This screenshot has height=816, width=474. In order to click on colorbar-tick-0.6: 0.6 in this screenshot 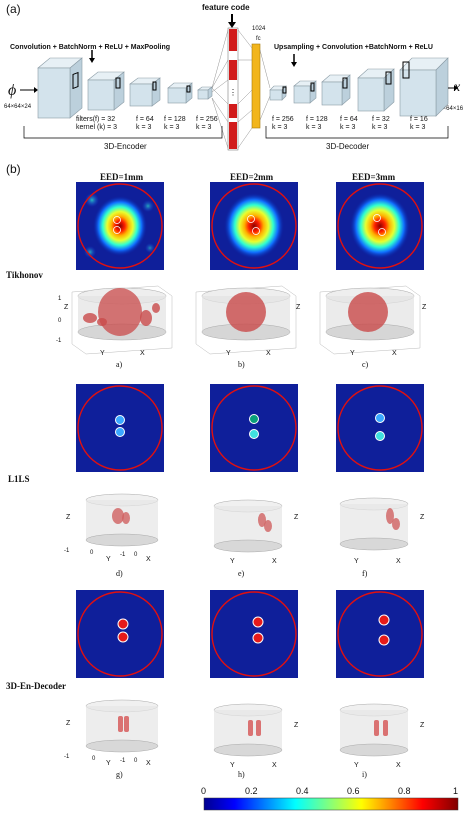, I will do `click(353, 791)`.